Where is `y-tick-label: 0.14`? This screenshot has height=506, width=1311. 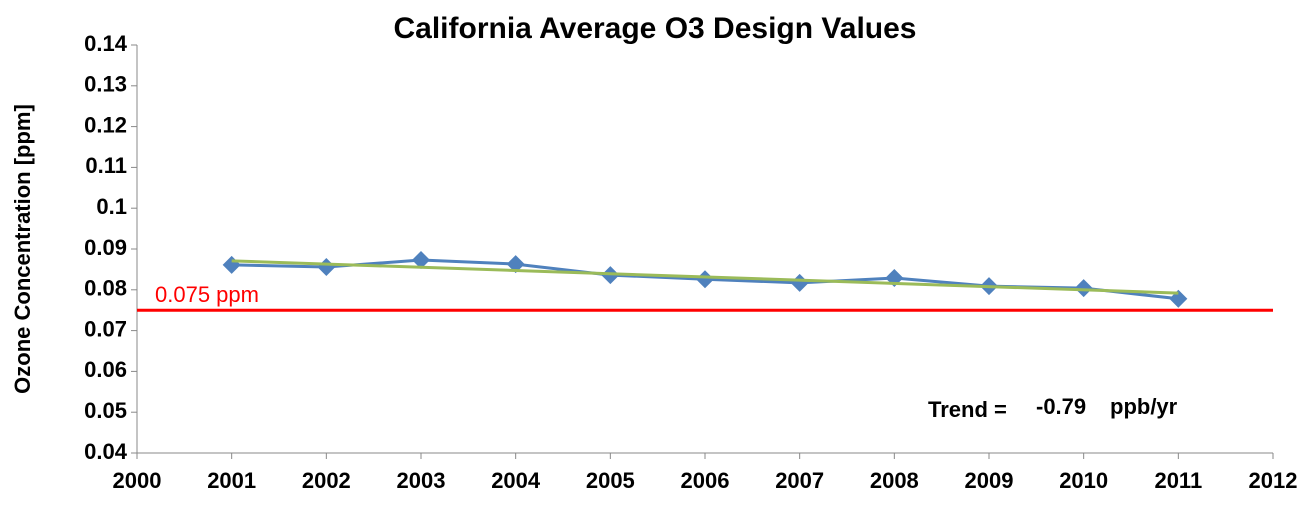 y-tick-label: 0.14 is located at coordinates (106, 43).